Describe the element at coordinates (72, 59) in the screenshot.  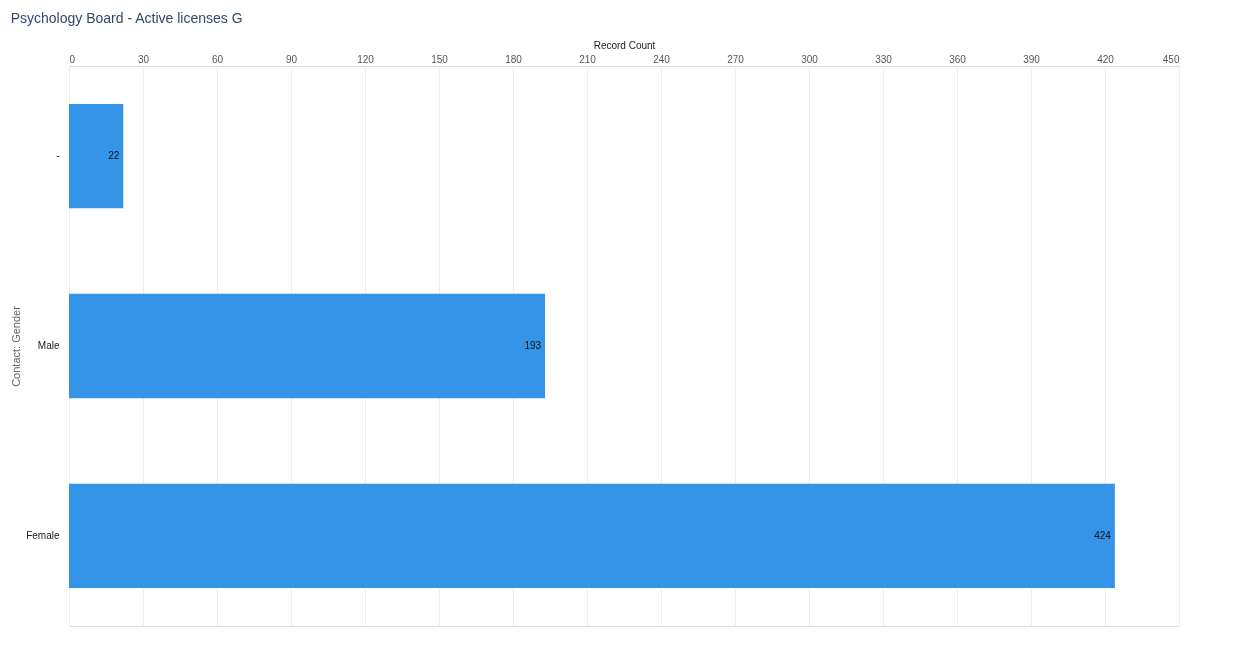
I see `x-tick-label: 0` at that location.